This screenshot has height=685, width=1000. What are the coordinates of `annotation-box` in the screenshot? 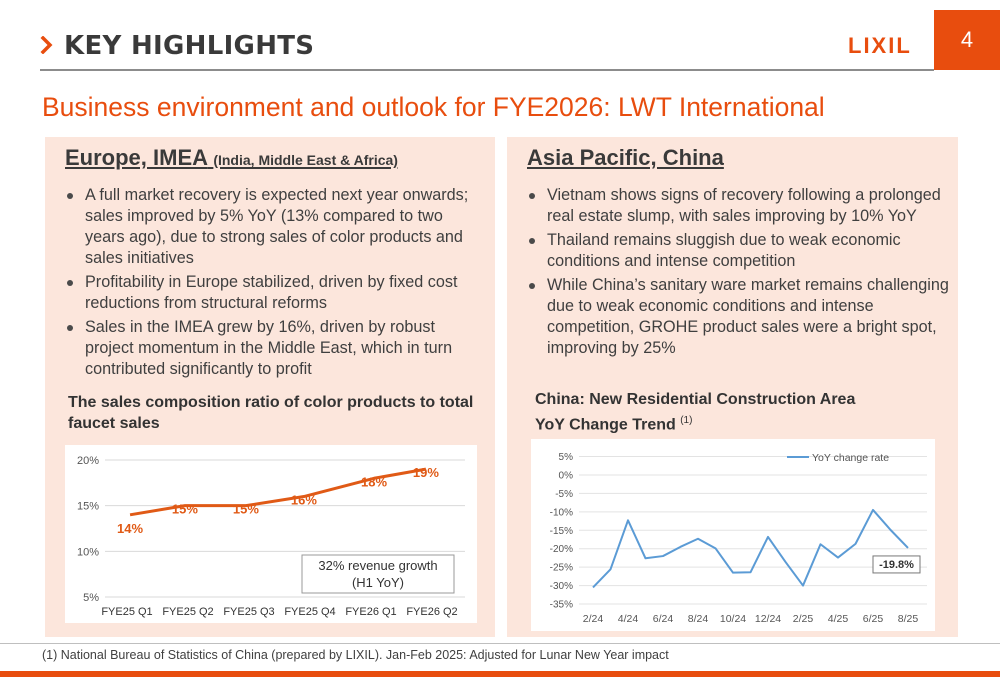 It's located at (378, 574).